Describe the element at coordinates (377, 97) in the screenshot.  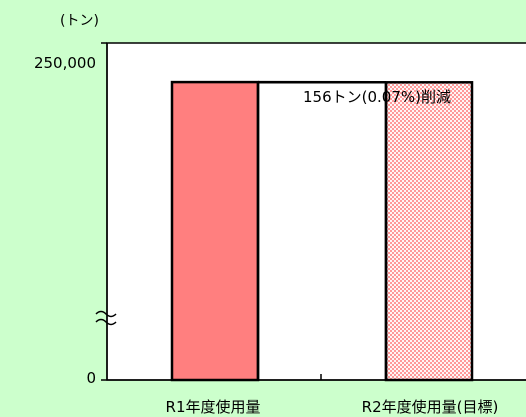
I see `reduction-annotation: 156トン(0.07%)削減` at that location.